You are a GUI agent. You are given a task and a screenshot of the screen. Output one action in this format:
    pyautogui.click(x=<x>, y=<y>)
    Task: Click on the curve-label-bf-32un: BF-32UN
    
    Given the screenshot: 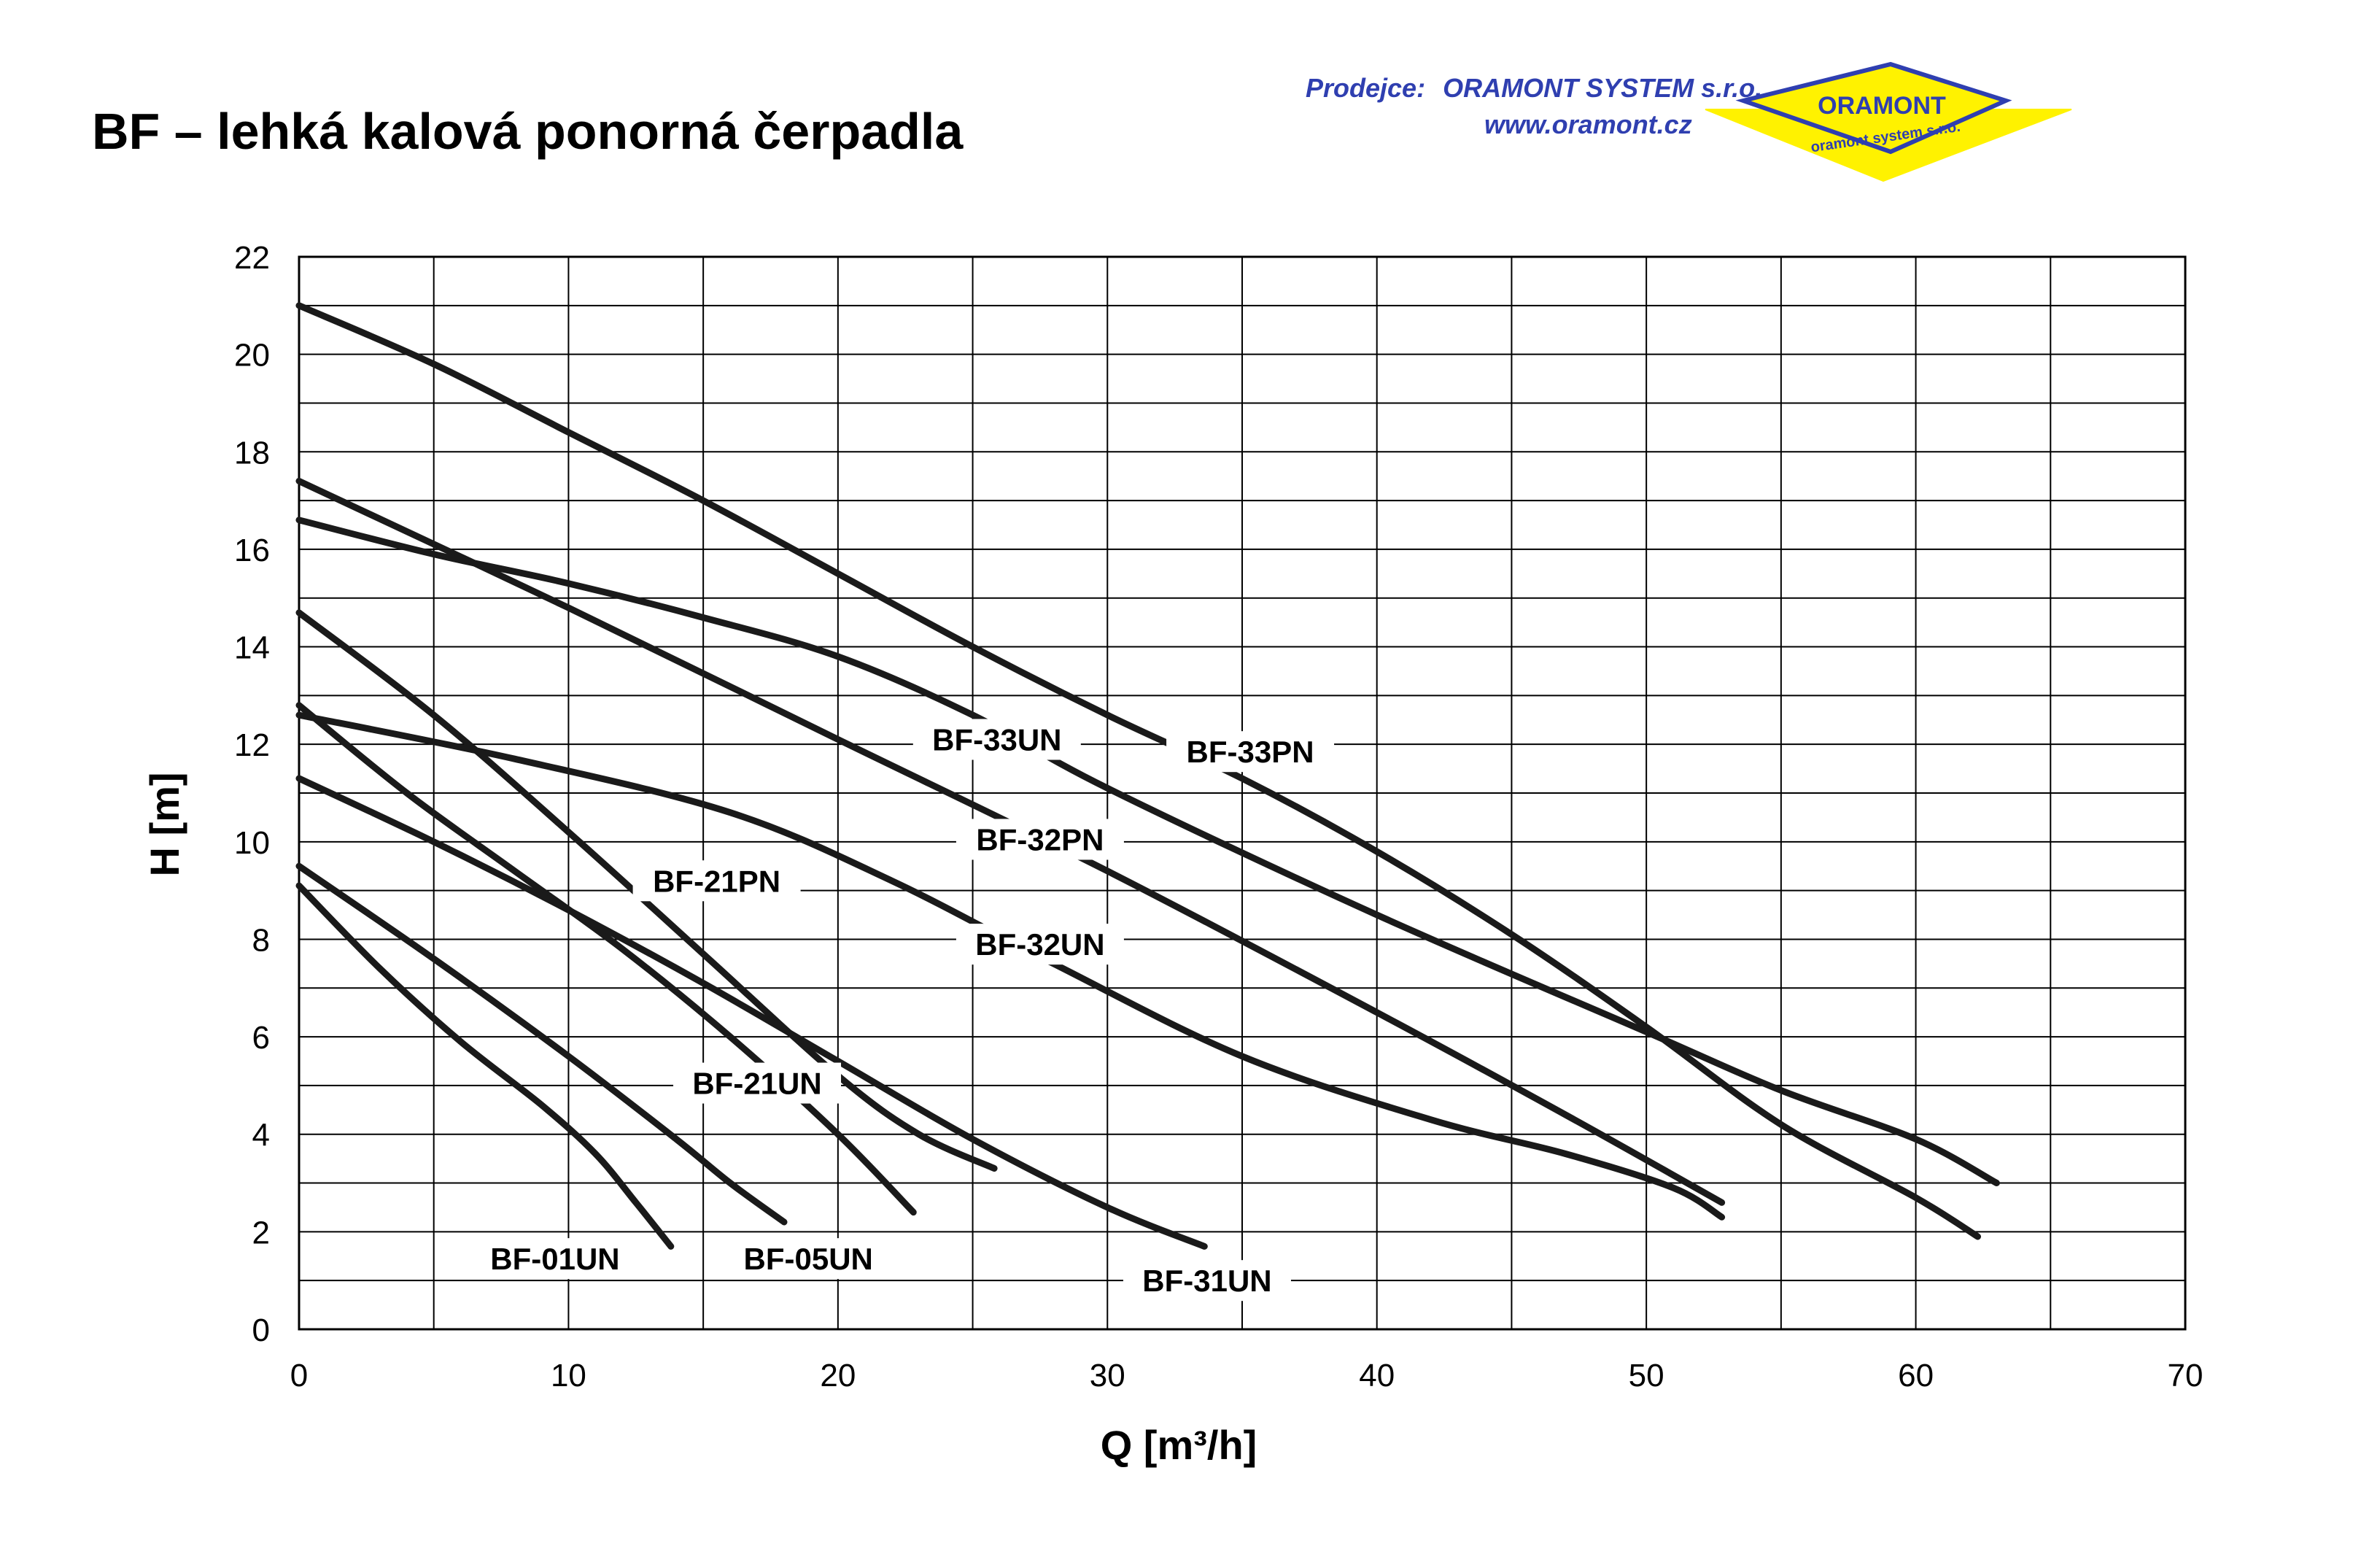 What is the action you would take?
    pyautogui.click(x=1039, y=944)
    